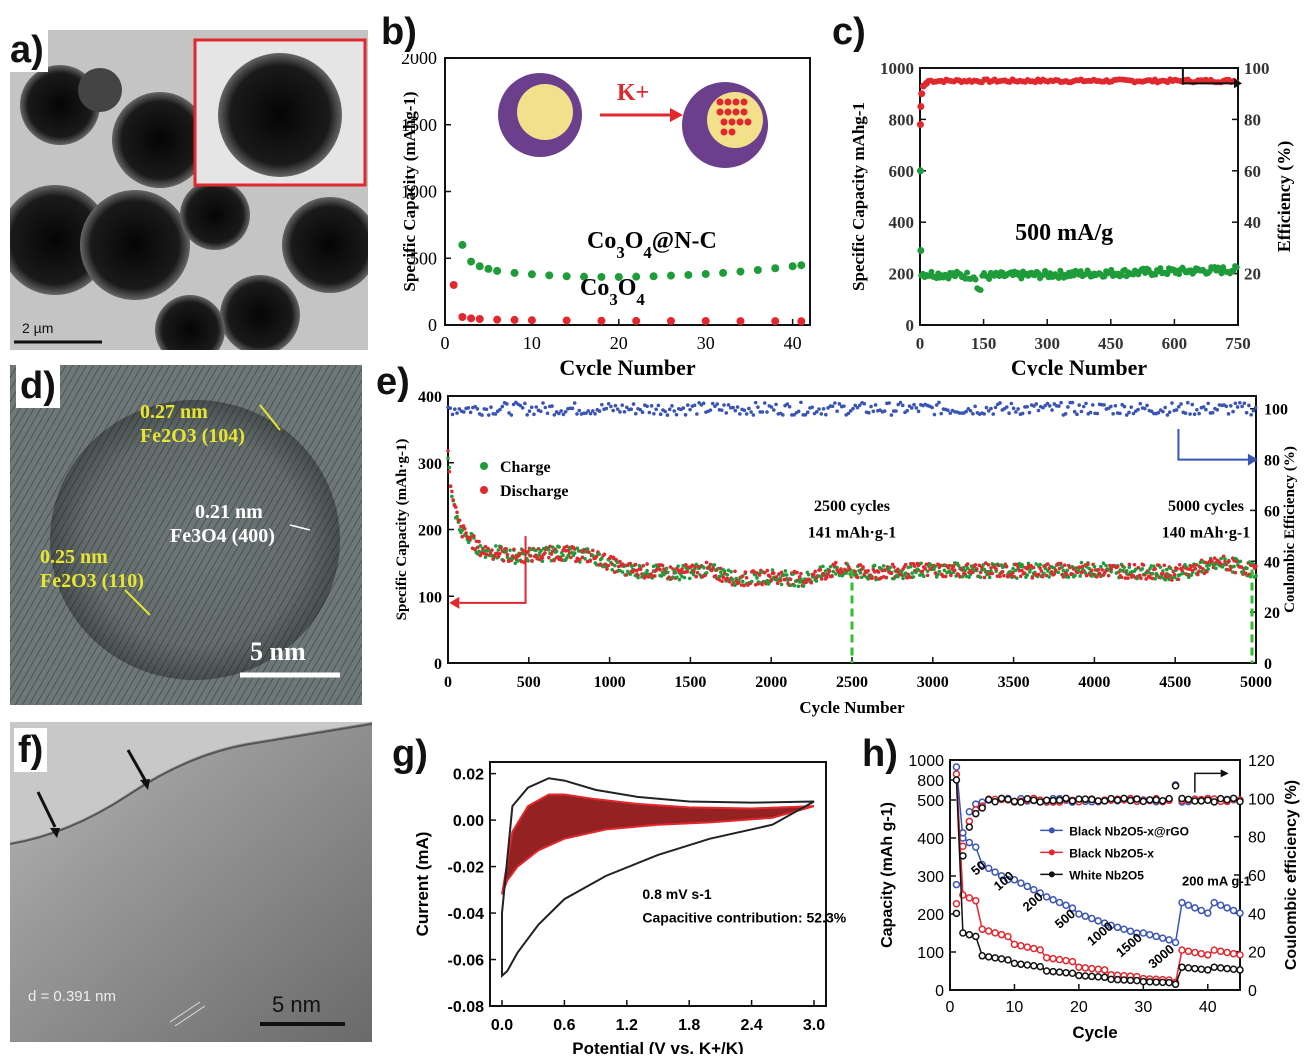  What do you see at coordinates (74, 557) in the screenshot?
I see `annot-d3-spacing: 0.25 nm` at bounding box center [74, 557].